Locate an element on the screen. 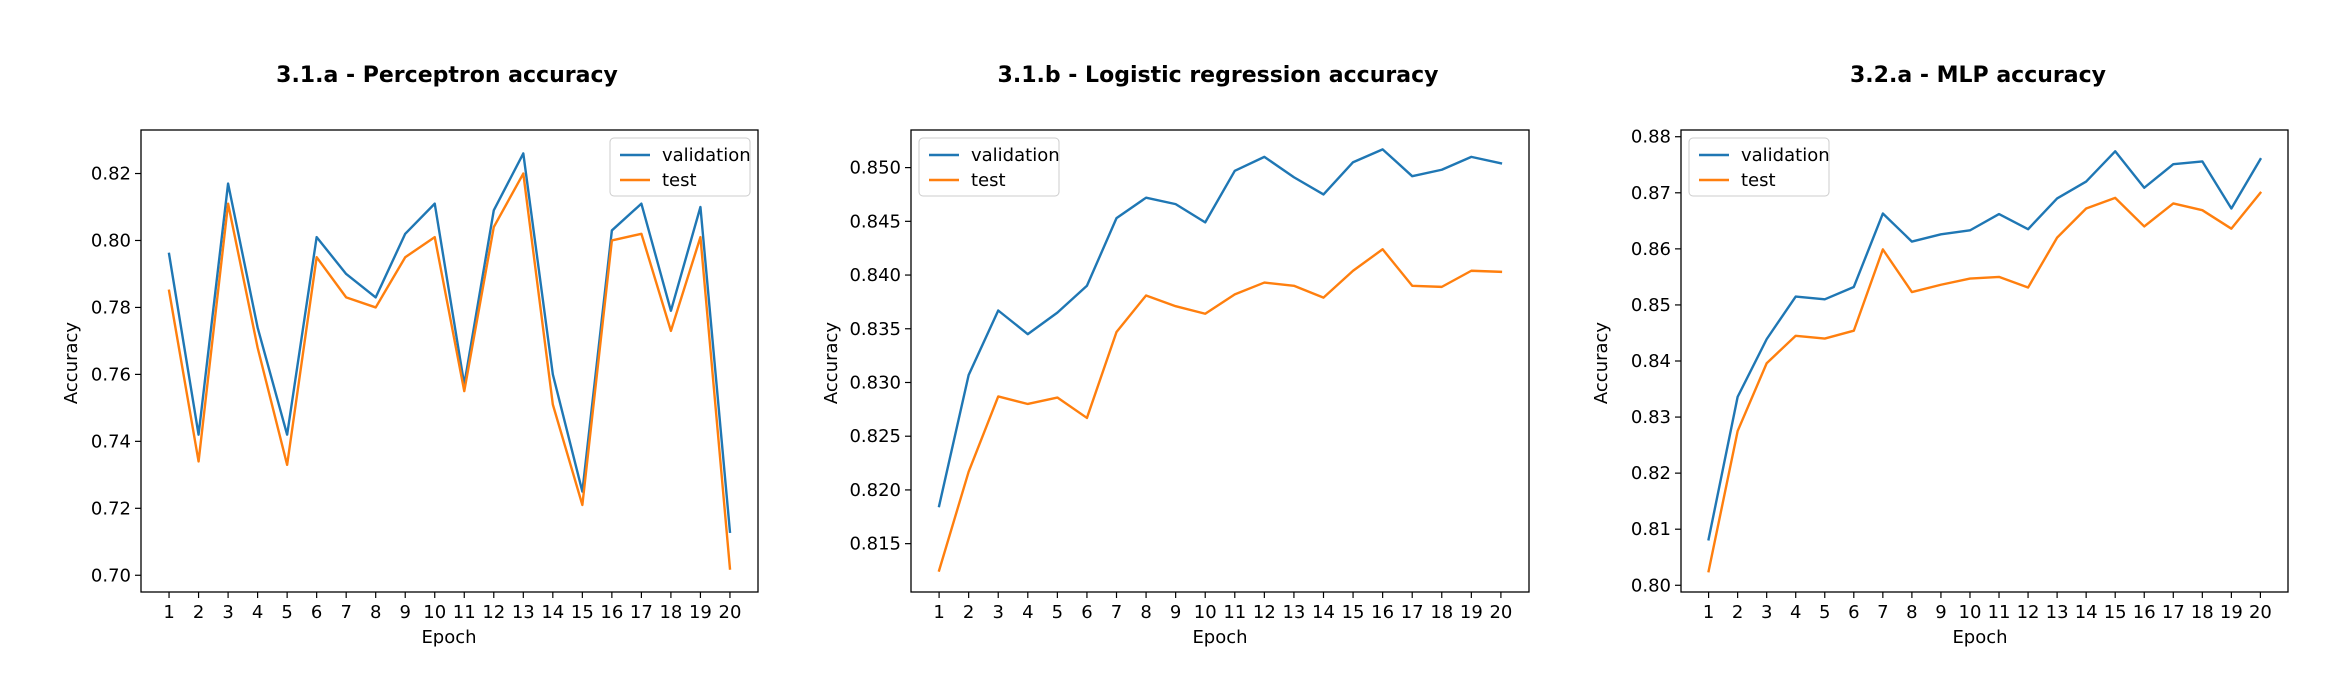 The width and height of the screenshot is (2352, 692). y-tick-label: 0.70 is located at coordinates (111, 575).